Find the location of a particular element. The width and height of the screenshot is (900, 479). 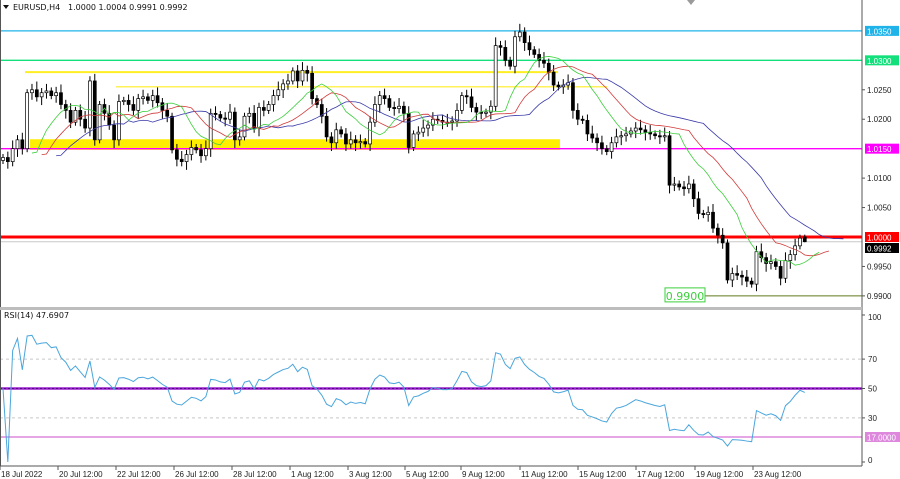

panel-separator is located at coordinates (431, 308).